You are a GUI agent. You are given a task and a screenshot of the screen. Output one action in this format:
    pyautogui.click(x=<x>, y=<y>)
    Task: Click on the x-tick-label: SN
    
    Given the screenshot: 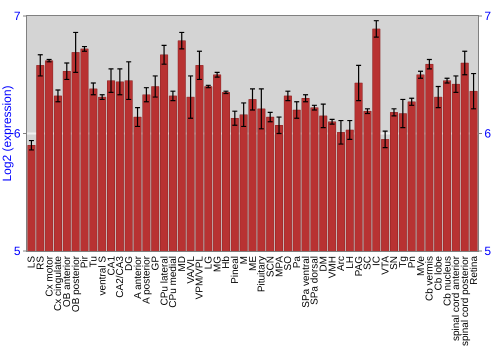 What is the action you would take?
    pyautogui.click(x=394, y=263)
    